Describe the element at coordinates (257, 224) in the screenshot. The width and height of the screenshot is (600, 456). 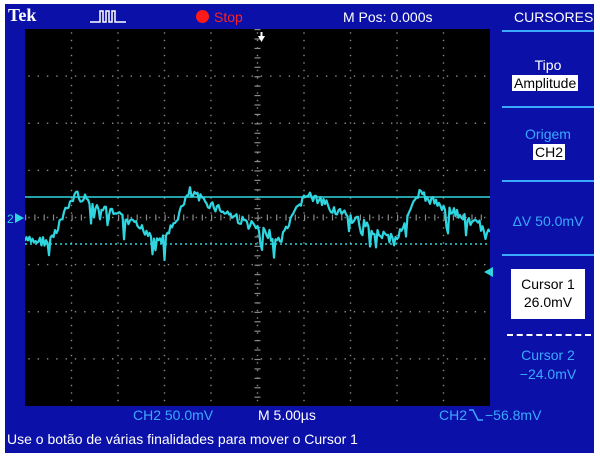
I see `ch2-waveform` at that location.